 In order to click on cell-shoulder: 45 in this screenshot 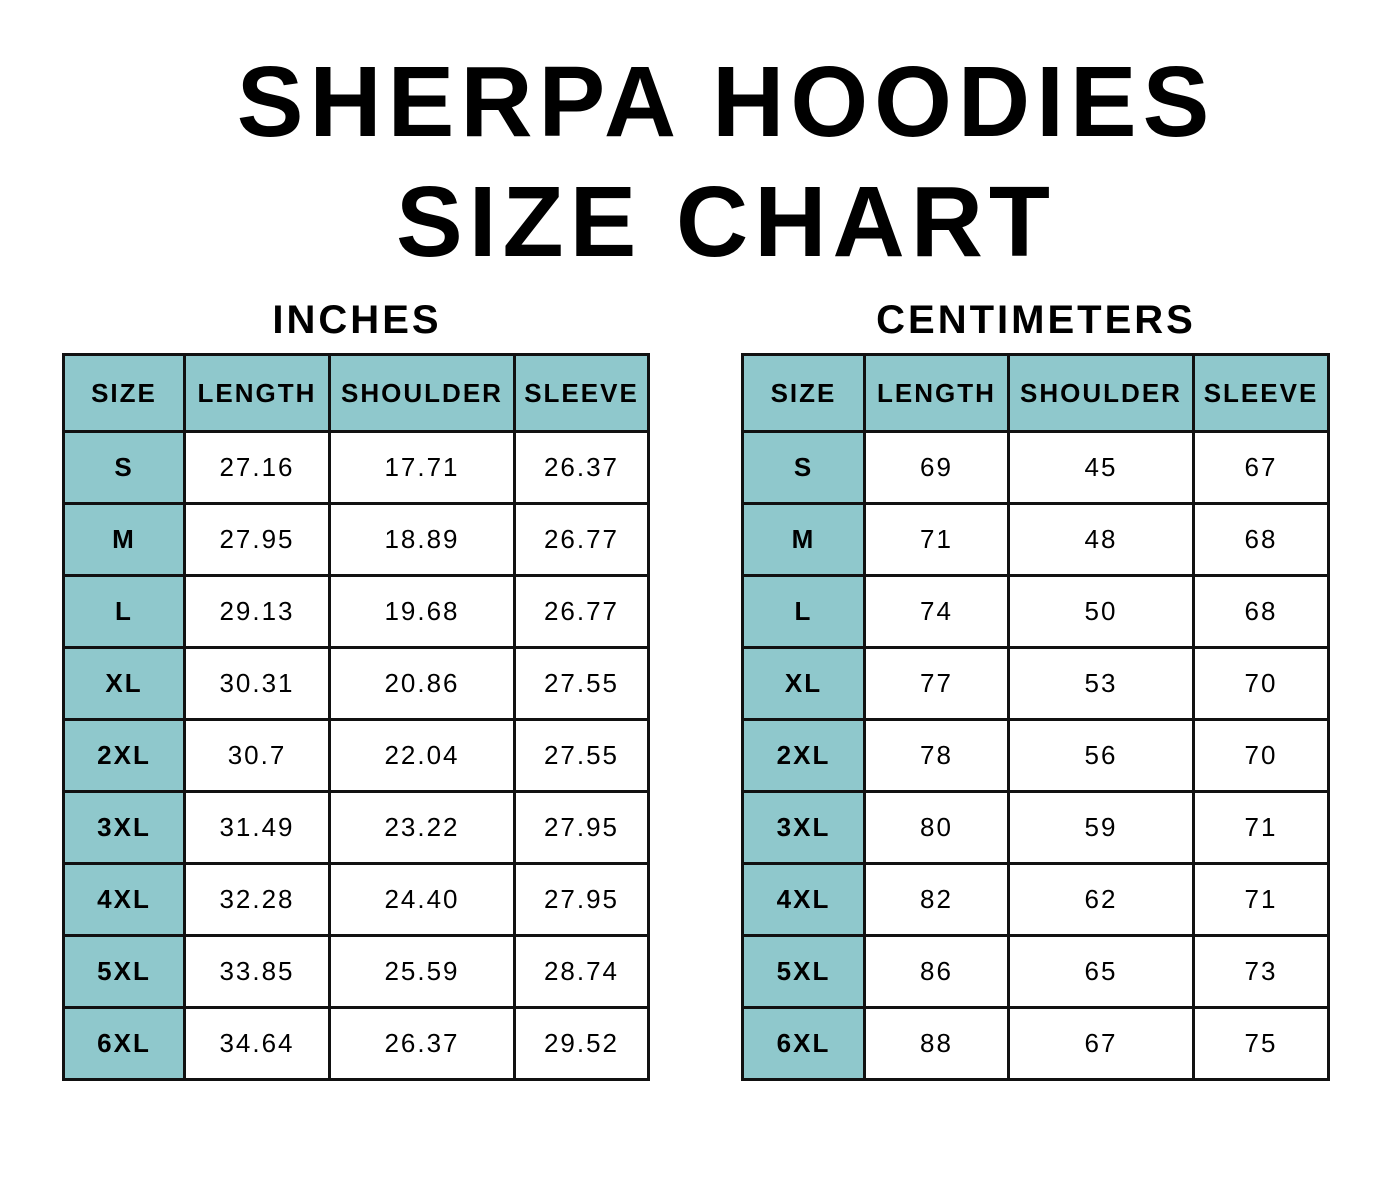, I will do `click(1101, 467)`.